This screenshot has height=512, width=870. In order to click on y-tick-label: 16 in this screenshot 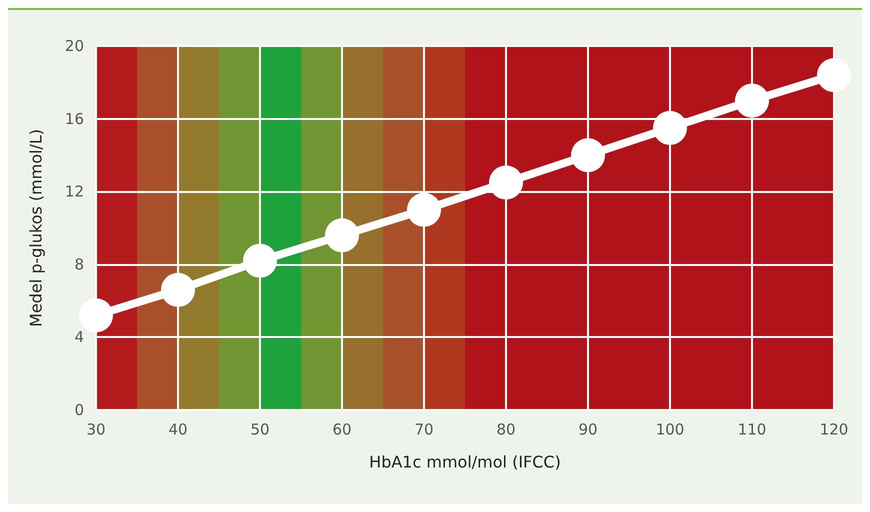, I will do `click(74, 119)`.